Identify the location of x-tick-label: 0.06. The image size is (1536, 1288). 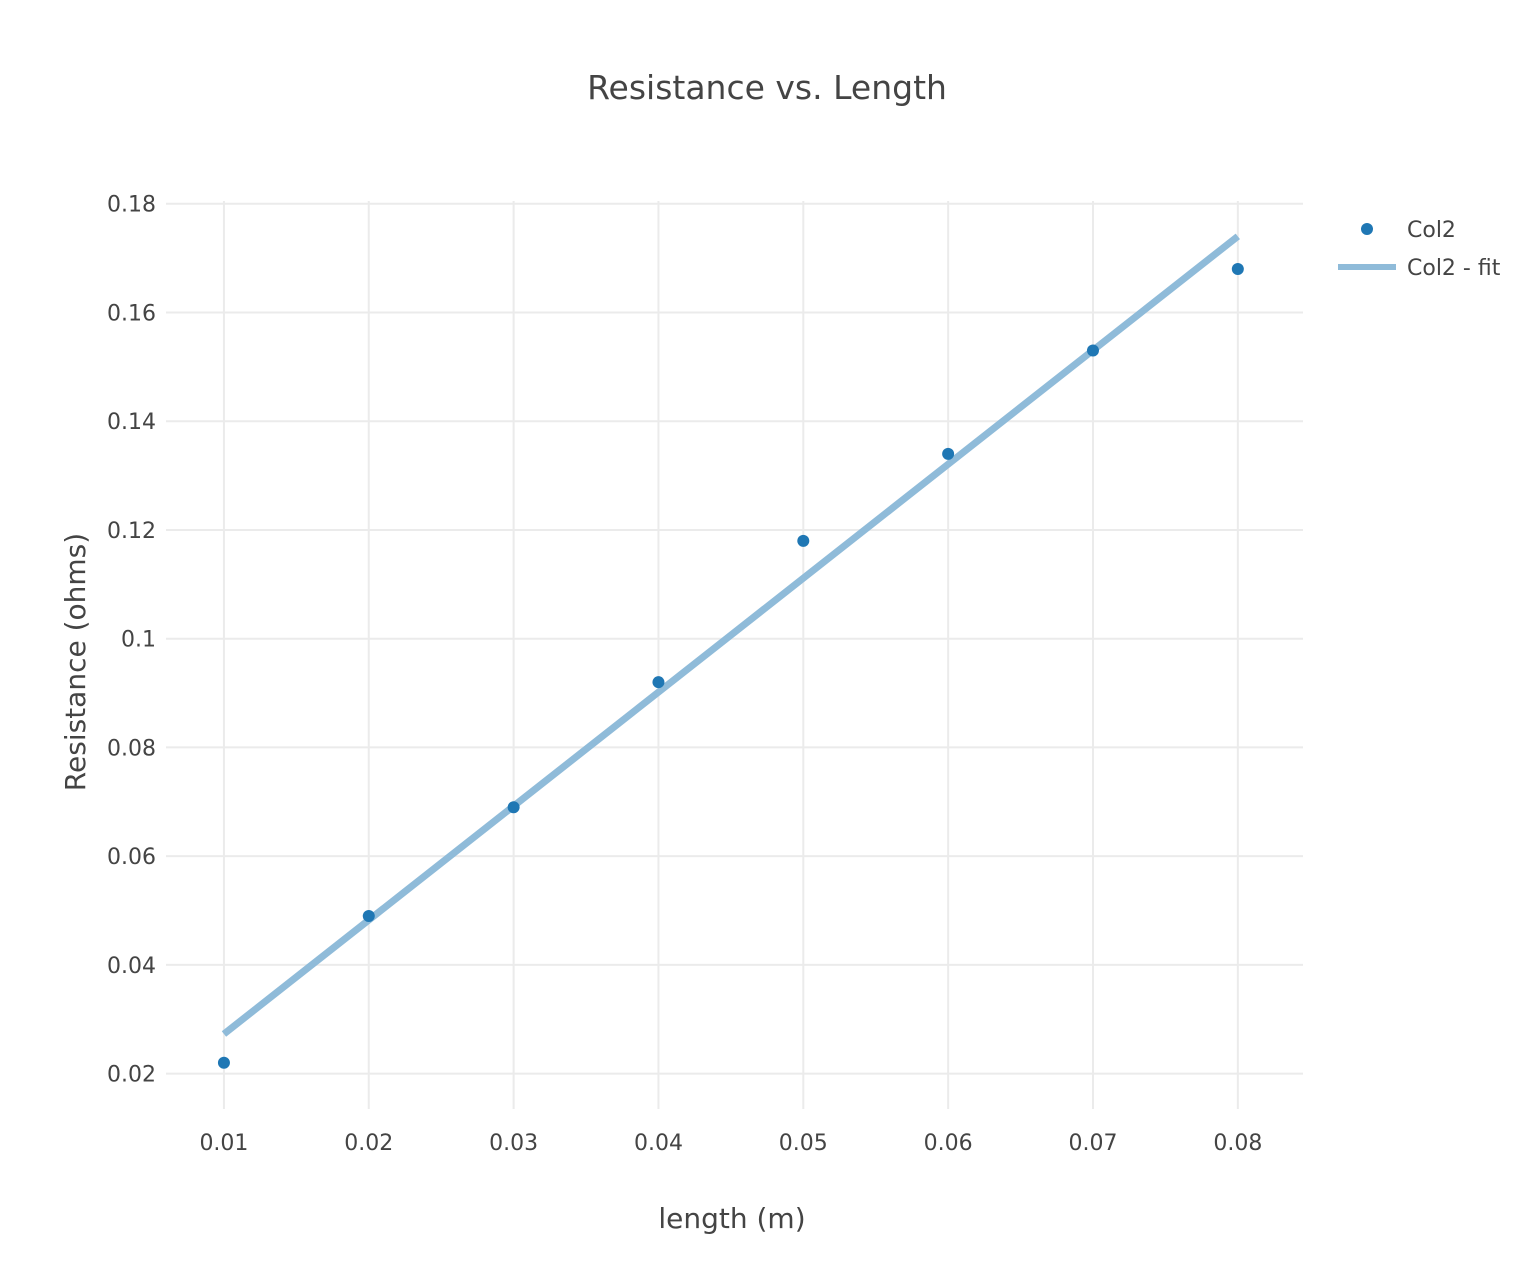
(948, 1143).